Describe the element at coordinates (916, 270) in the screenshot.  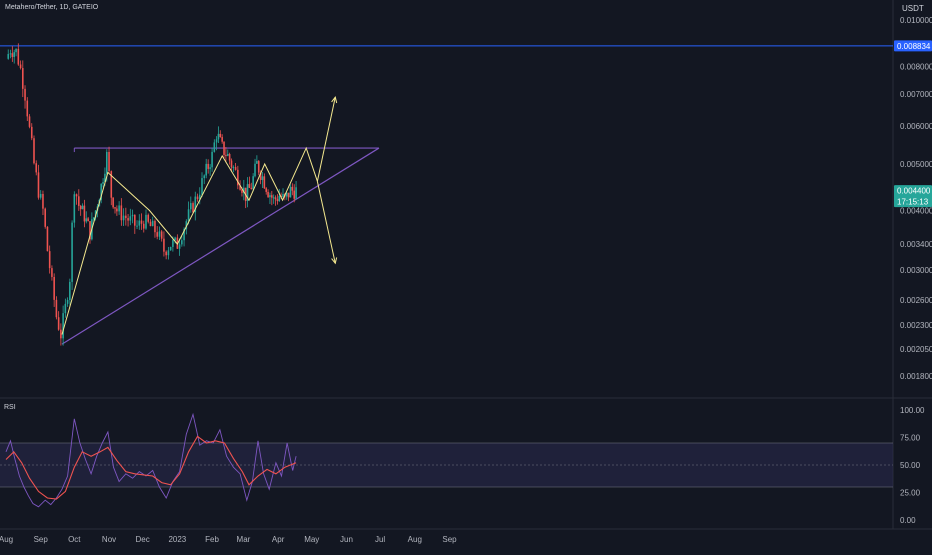
I see `price-tick-label: 0.003000` at that location.